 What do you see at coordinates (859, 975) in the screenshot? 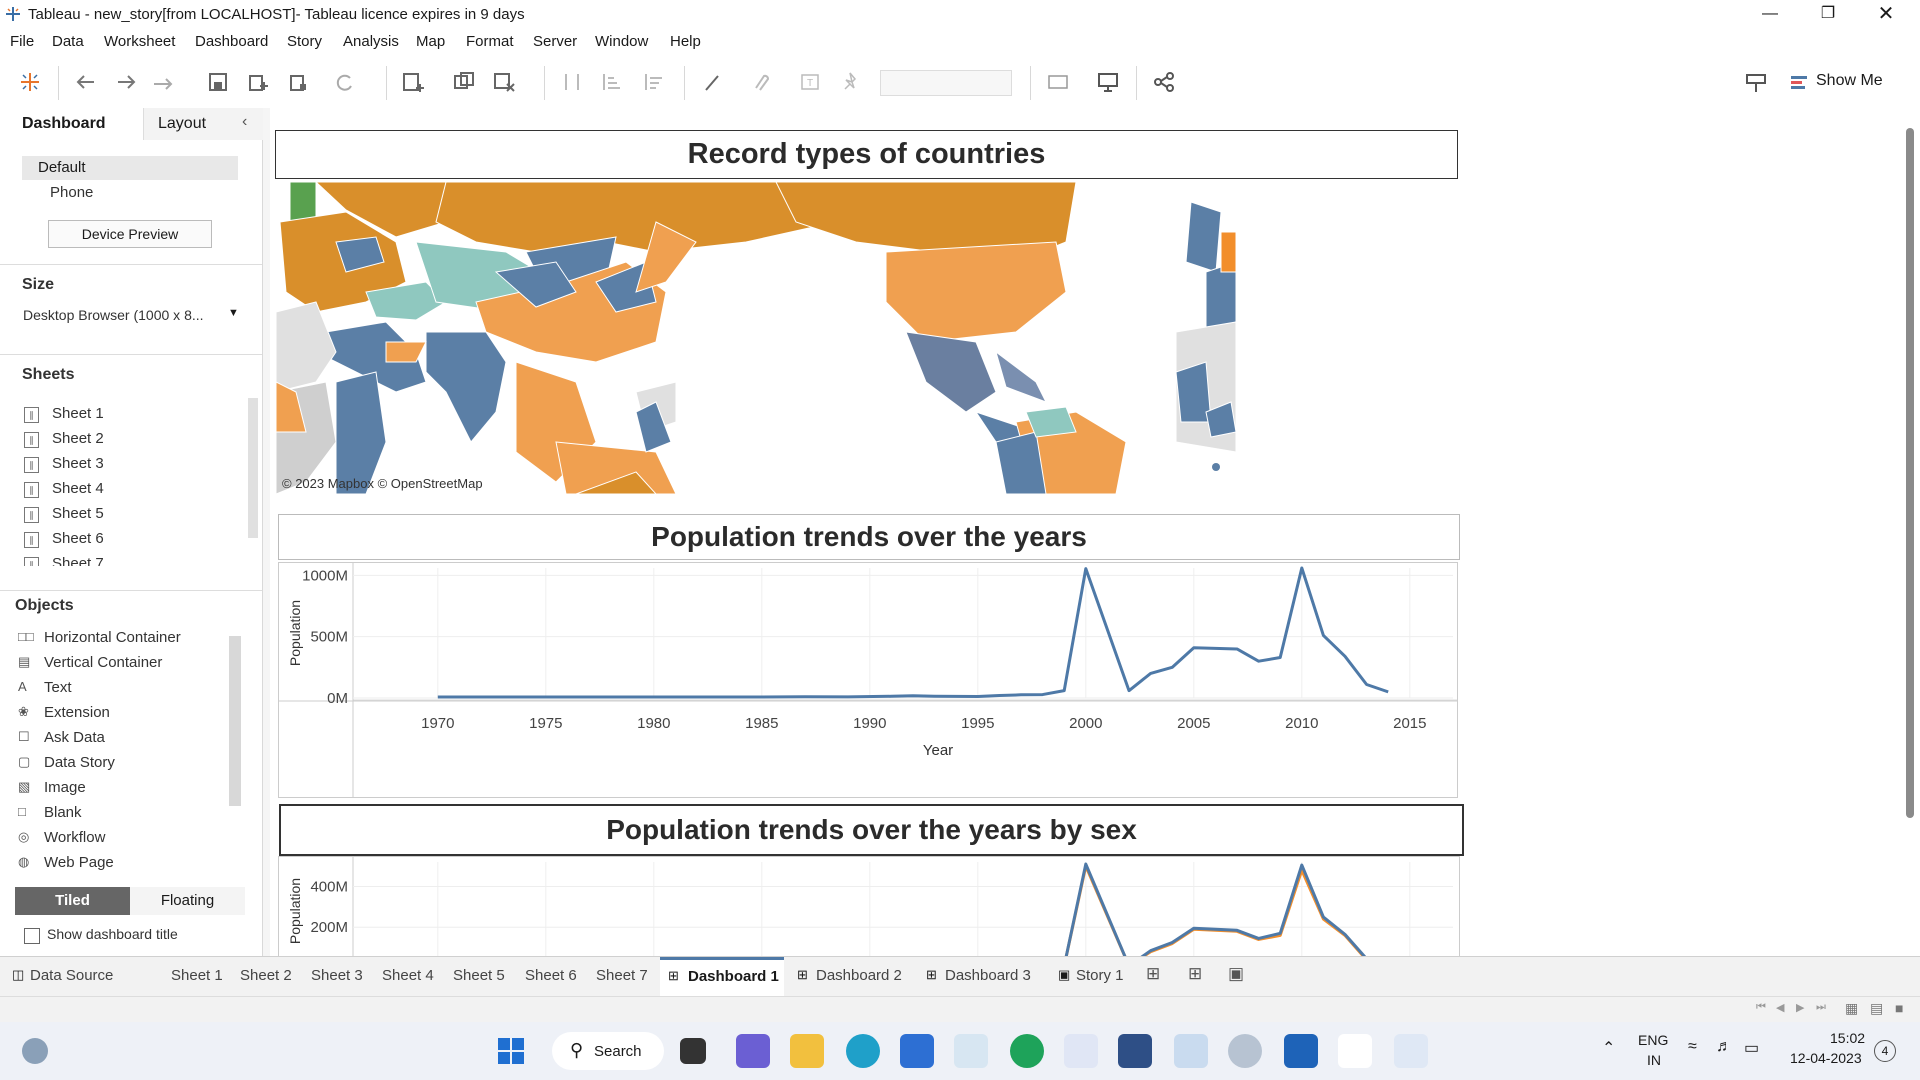
I see `tab-dashboard-2: Dashboard 2` at bounding box center [859, 975].